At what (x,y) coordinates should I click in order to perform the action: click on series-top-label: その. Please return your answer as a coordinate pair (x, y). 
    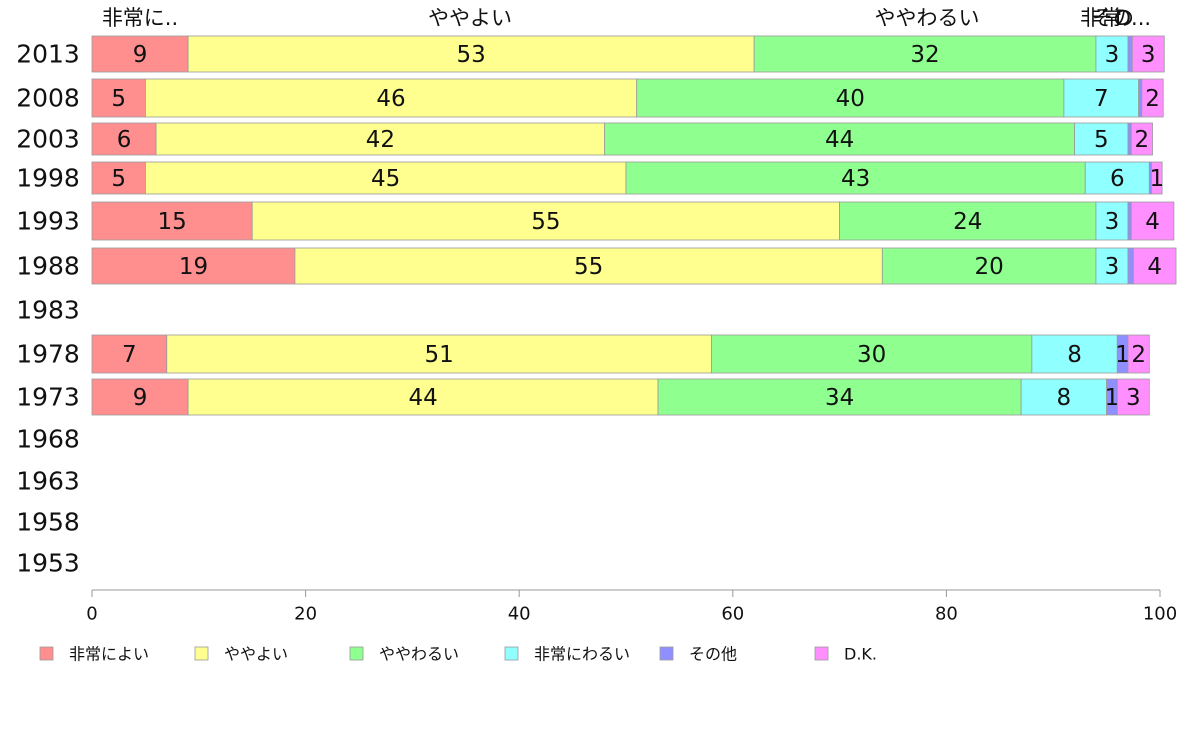
    Looking at the image, I should click on (1113, 18).